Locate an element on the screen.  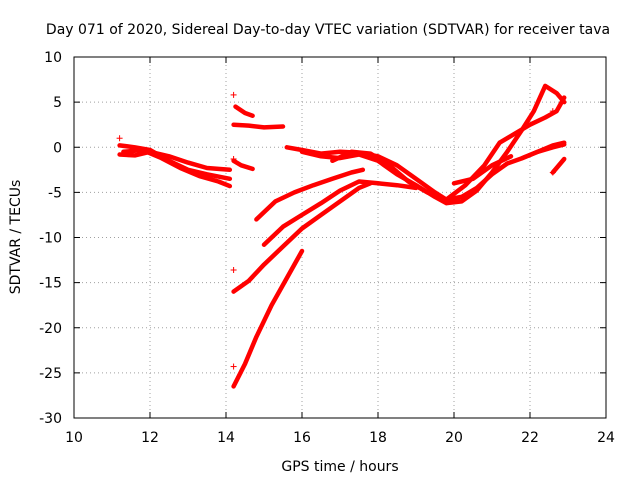
y-tick-label: 5 is located at coordinates (57, 103).